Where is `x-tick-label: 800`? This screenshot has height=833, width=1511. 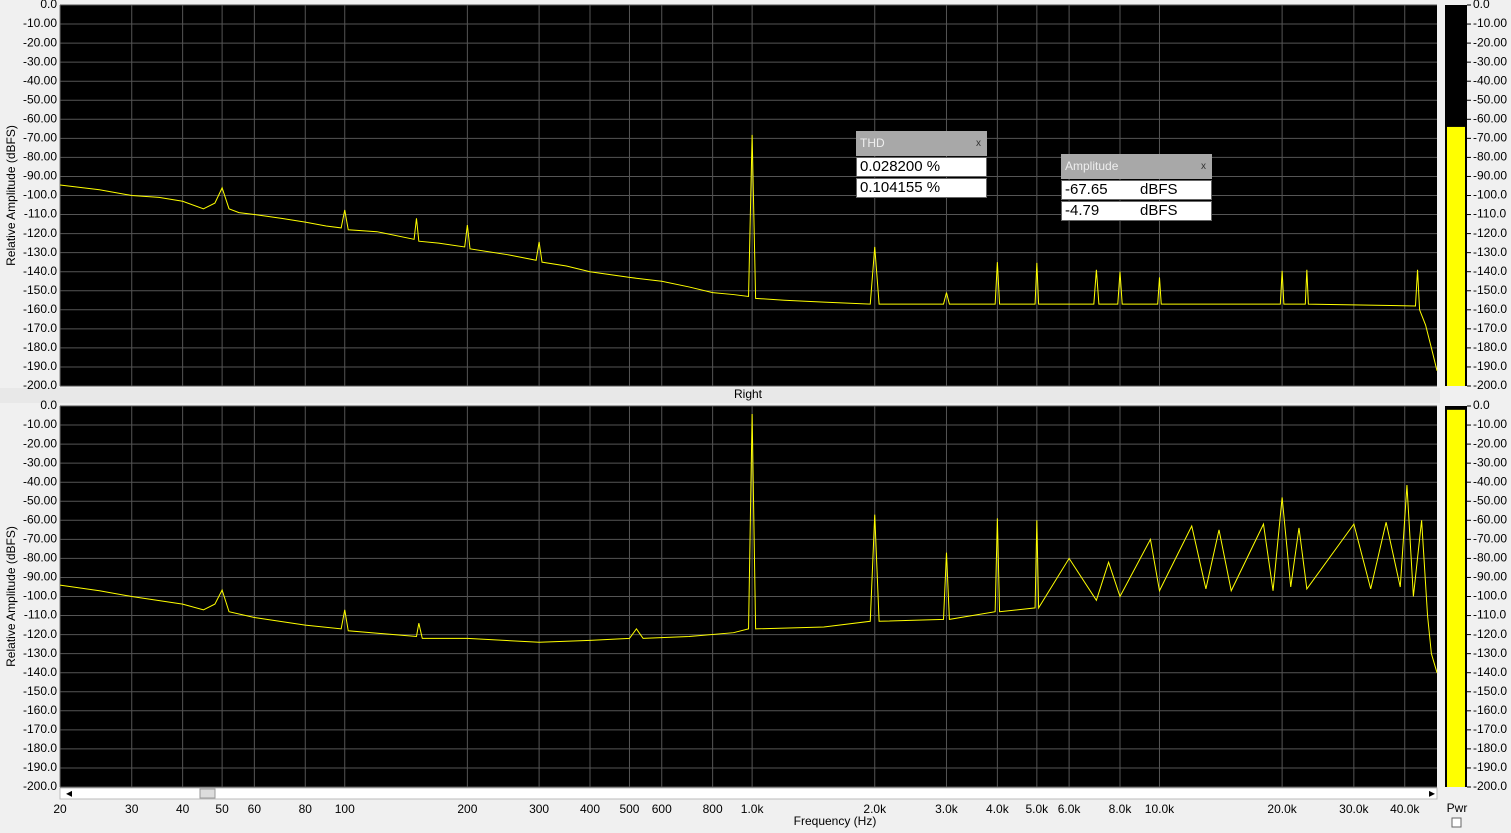
x-tick-label: 800 is located at coordinates (713, 809).